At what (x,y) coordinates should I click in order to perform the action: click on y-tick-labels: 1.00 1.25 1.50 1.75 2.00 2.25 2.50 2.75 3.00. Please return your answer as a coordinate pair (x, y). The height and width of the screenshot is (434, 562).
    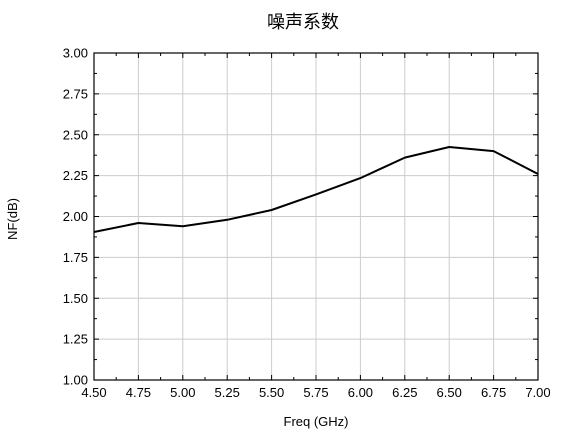
    Looking at the image, I should click on (75, 217).